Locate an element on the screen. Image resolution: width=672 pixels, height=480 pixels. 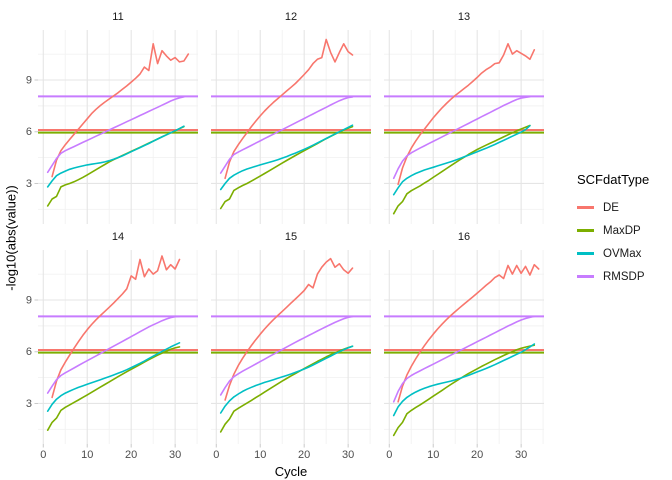
facet-strip-label: 13 is located at coordinates (464, 17).